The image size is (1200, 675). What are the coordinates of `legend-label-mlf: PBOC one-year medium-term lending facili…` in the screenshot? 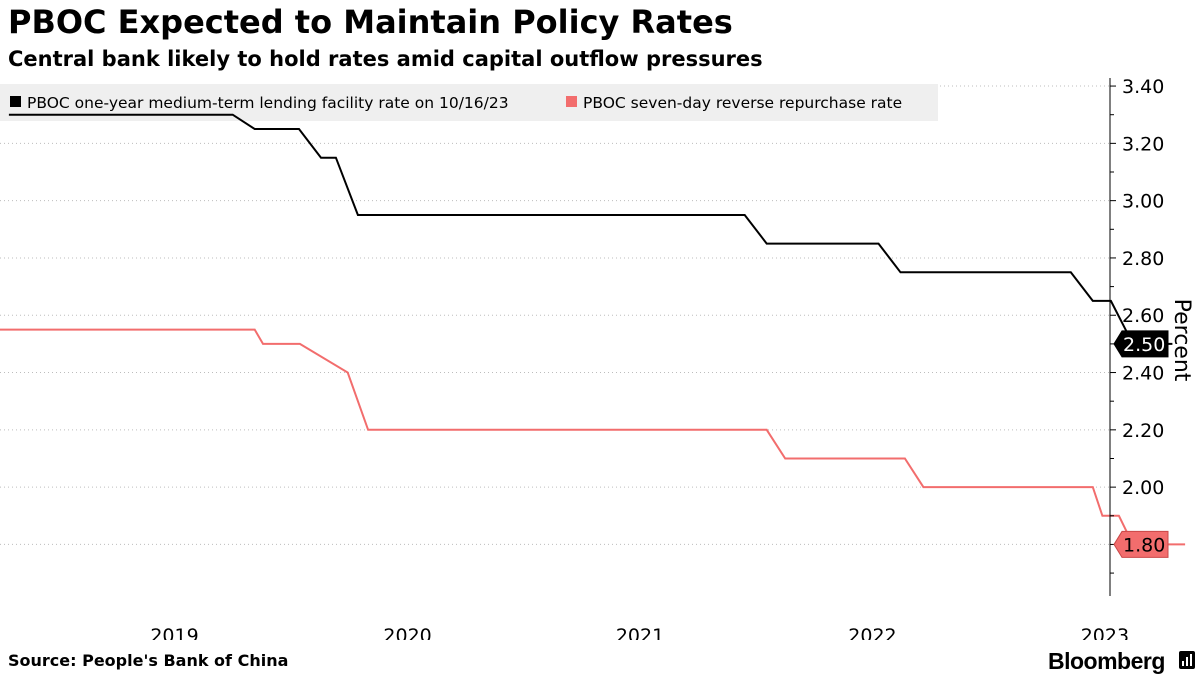 It's located at (268, 103).